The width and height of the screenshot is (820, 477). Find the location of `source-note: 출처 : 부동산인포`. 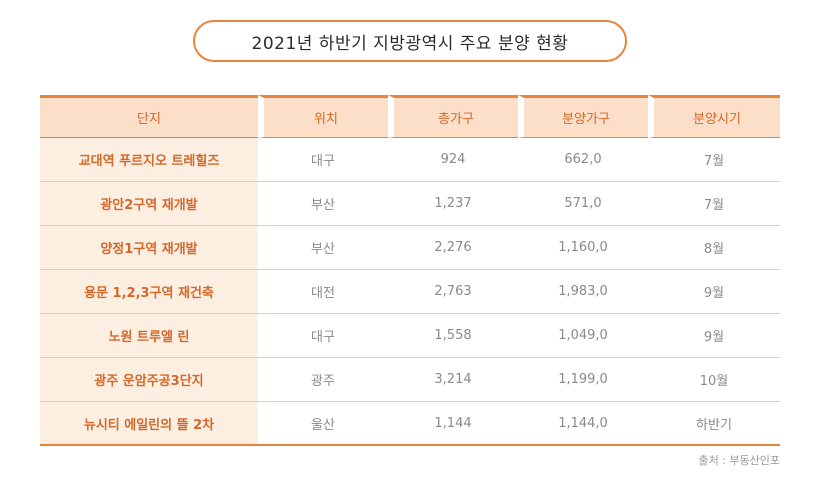

source-note: 출처 : 부동산인포 is located at coordinates (739, 460).